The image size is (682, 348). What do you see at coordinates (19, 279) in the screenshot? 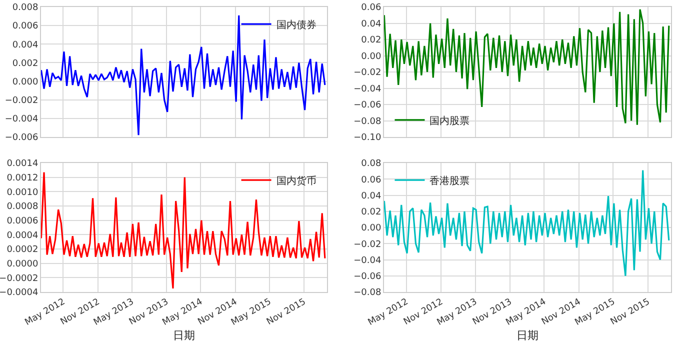
I see `y-tick-label: −0.0002` at bounding box center [19, 279].